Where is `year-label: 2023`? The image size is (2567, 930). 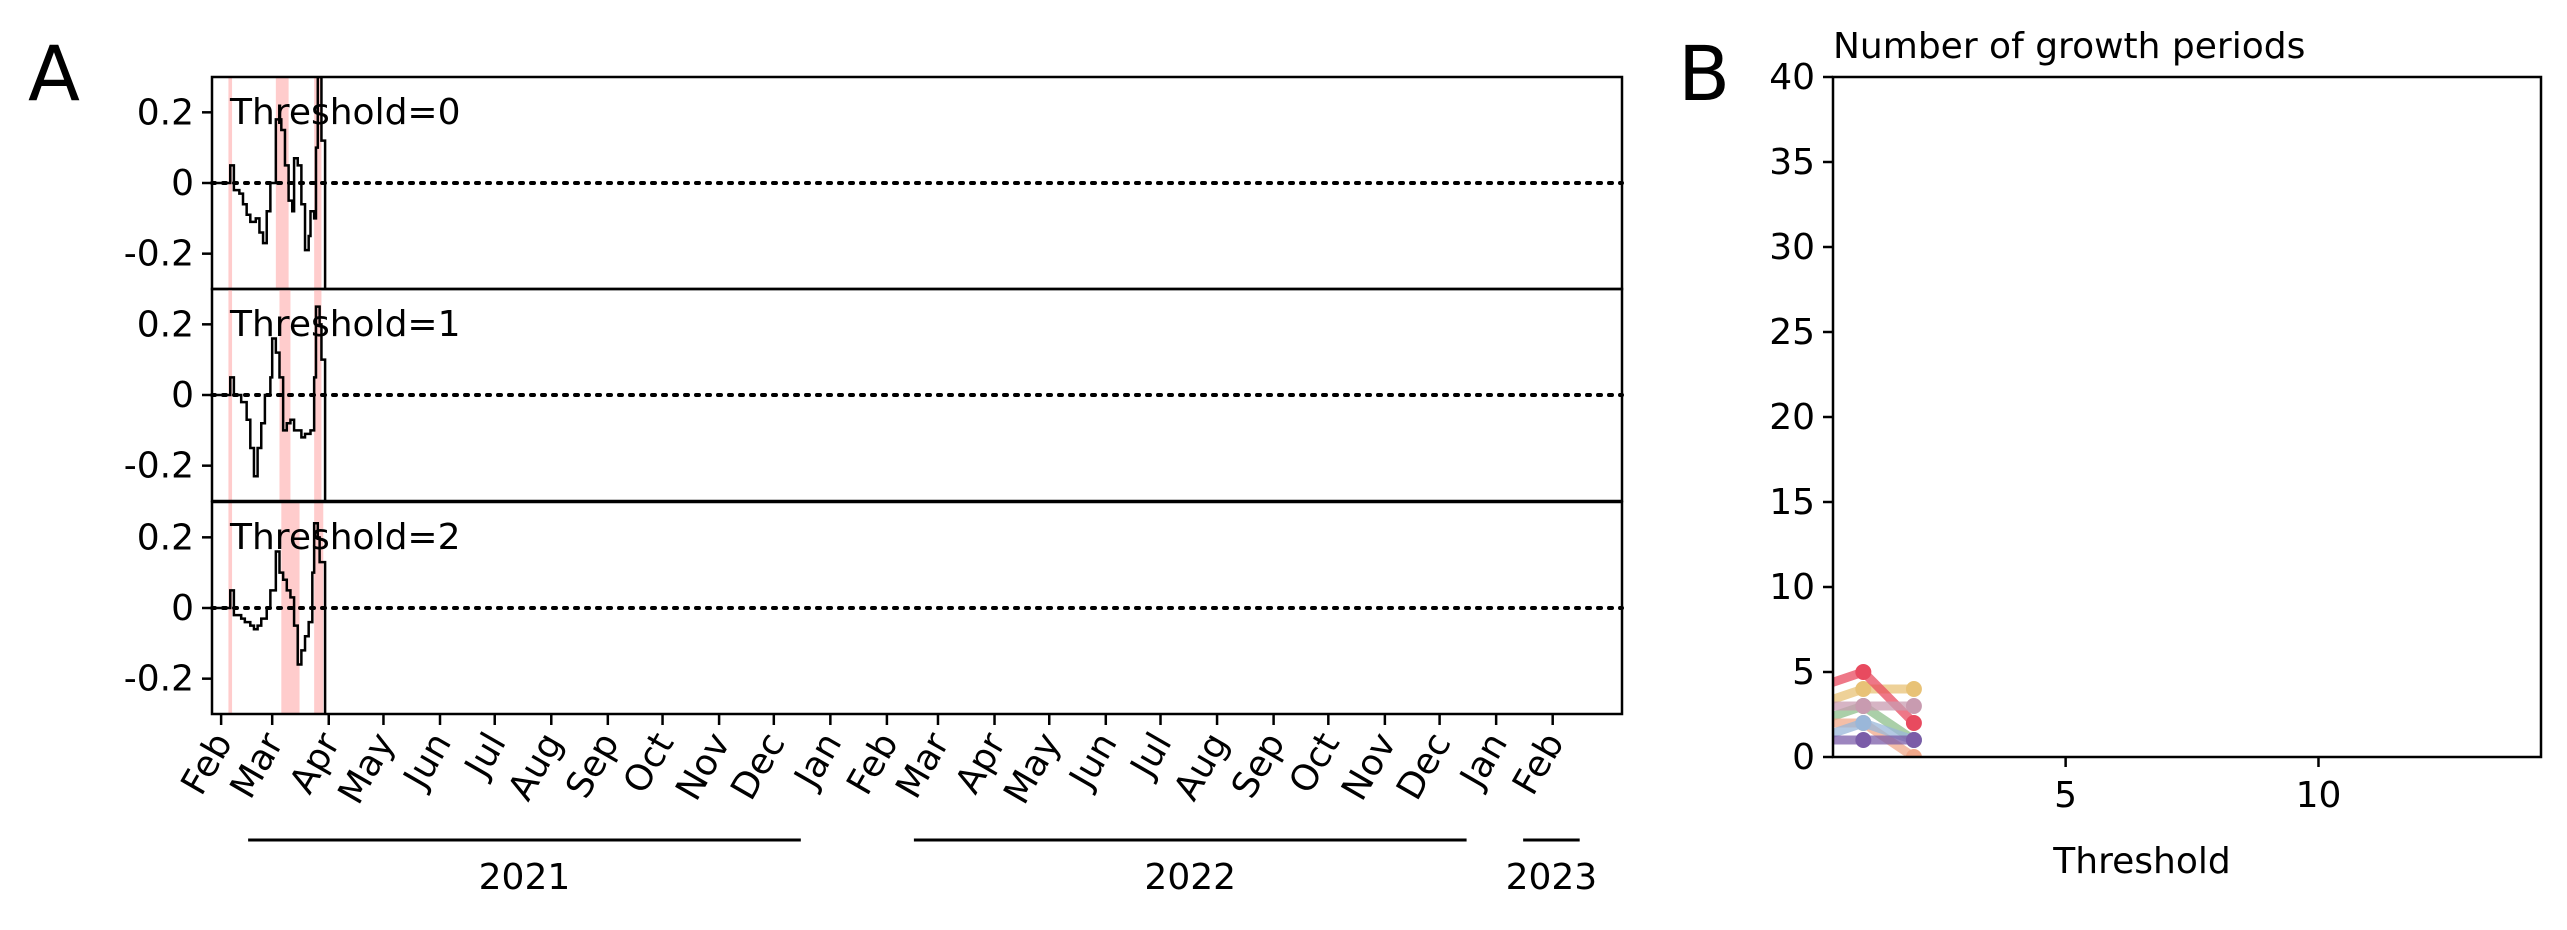 year-label: 2023 is located at coordinates (1552, 877).